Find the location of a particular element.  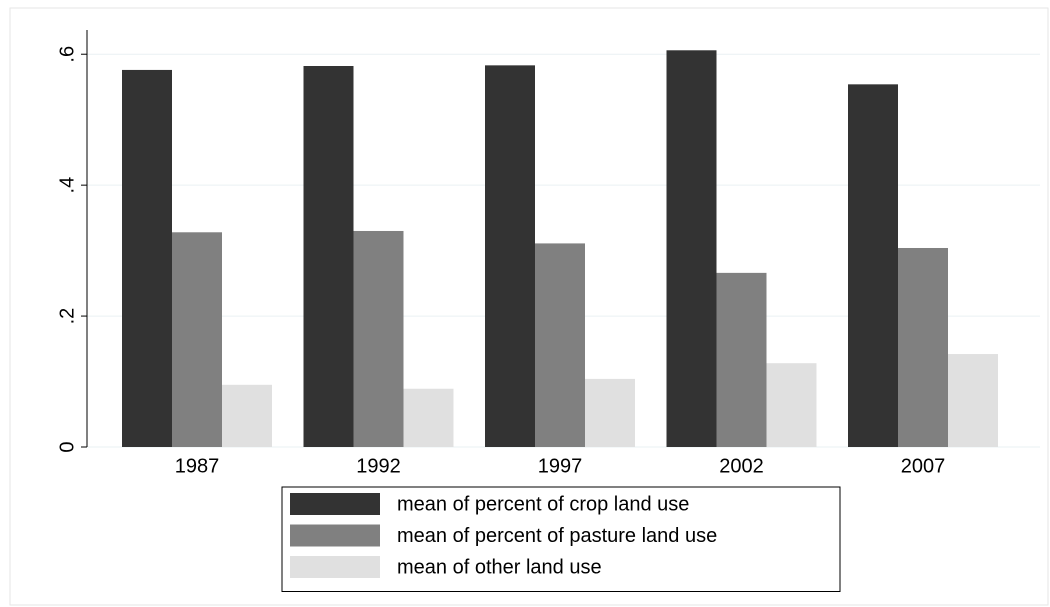

x-tick-label: 2007 is located at coordinates (923, 466).